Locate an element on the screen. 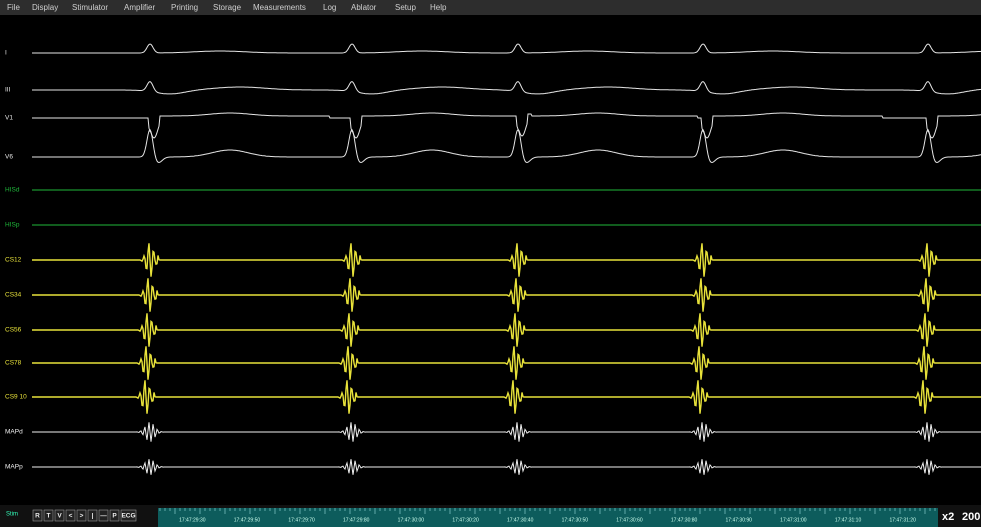 This screenshot has height=527, width=981. timeline-label: 17:47:29:30 is located at coordinates (192, 520).